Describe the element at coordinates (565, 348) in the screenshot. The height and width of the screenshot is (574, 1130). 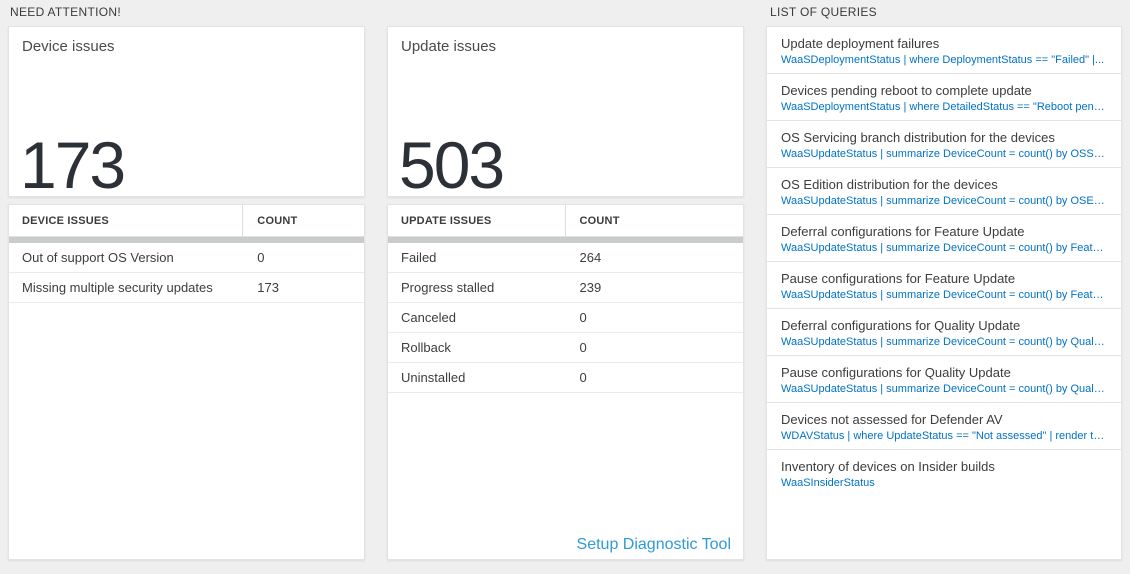
I see `table-row: Rollback 0` at that location.